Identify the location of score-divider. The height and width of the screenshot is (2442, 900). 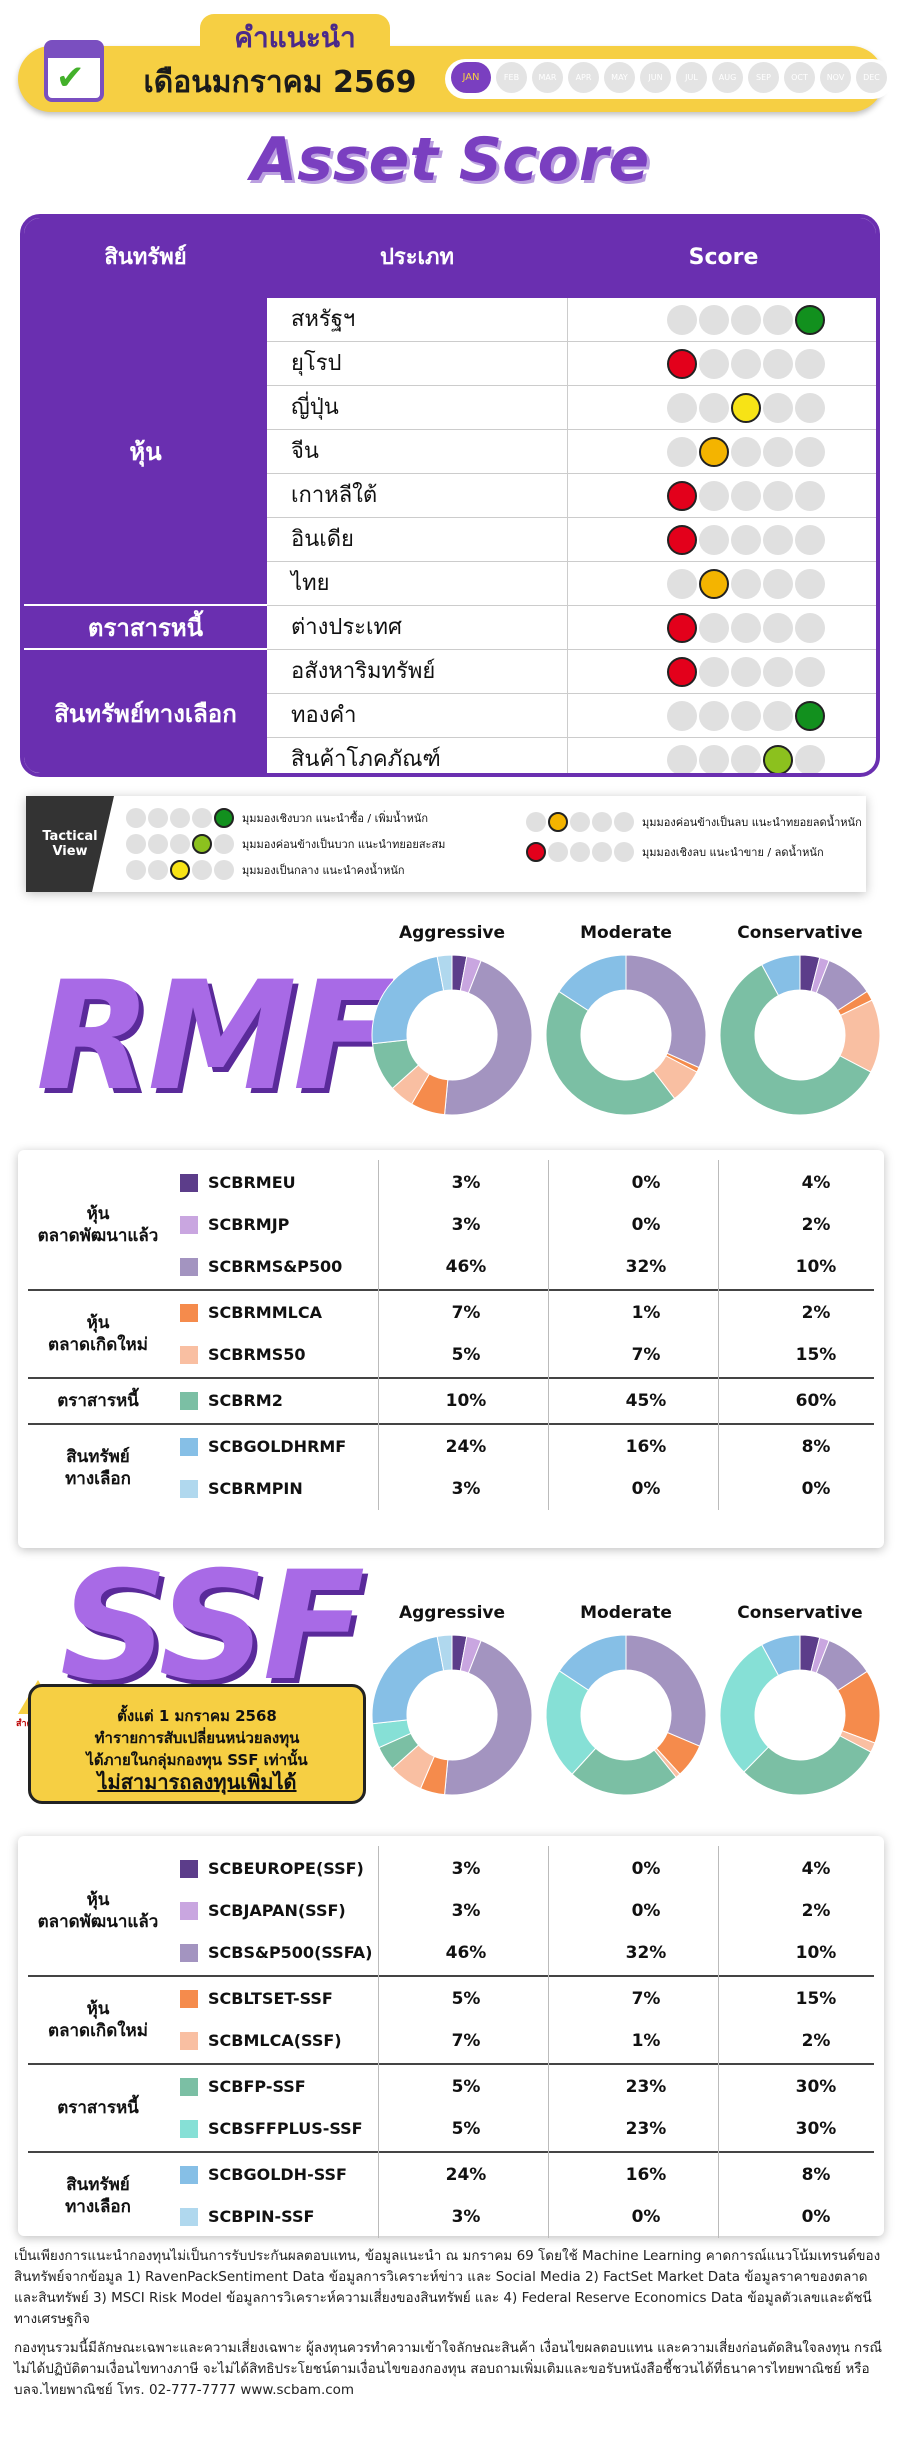
(567, 535).